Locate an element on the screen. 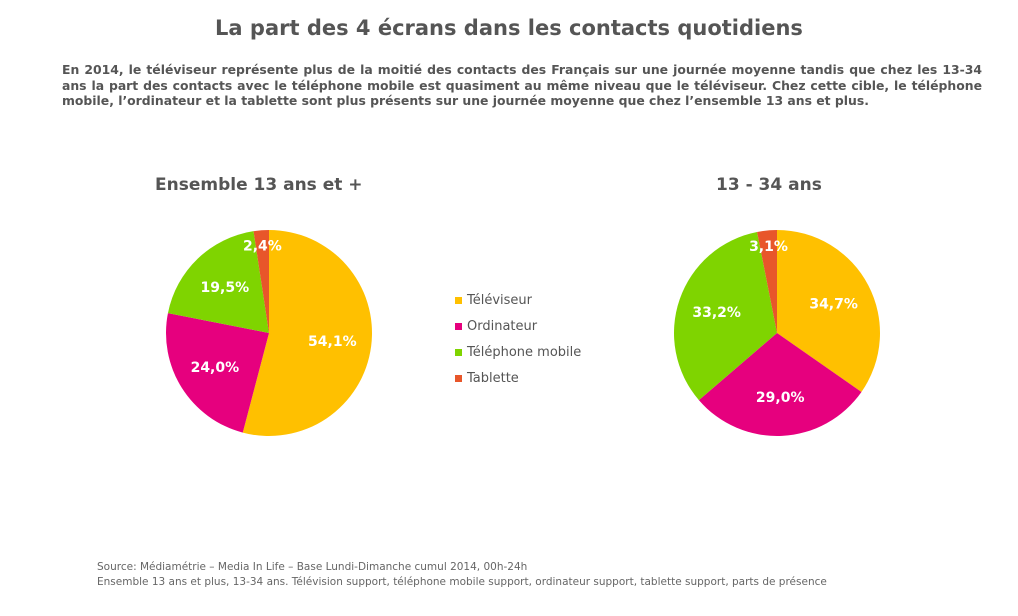  legend-label: Téléphone mobile is located at coordinates (524, 352).